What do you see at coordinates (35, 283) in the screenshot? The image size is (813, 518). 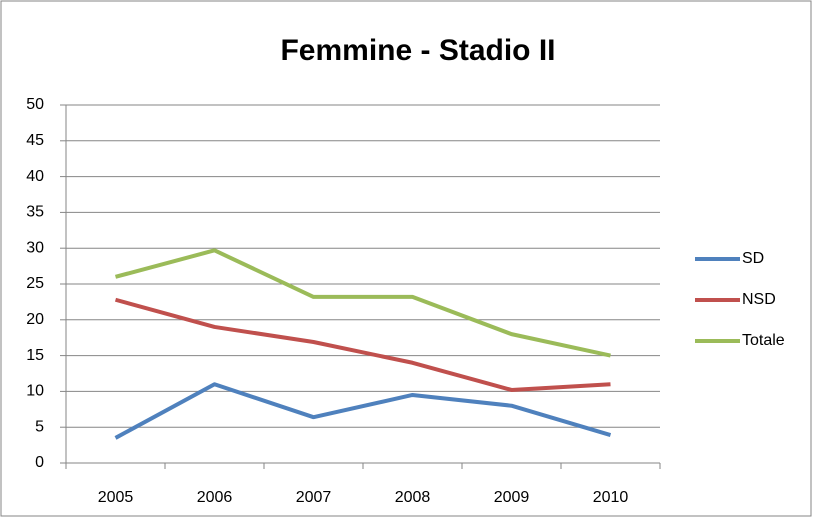 I see `y-tick-label: 25` at bounding box center [35, 283].